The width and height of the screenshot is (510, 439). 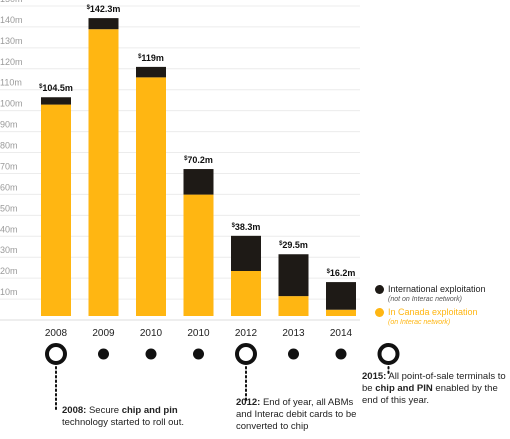 I want to click on y-tick-label: 50m, so click(x=9, y=208).